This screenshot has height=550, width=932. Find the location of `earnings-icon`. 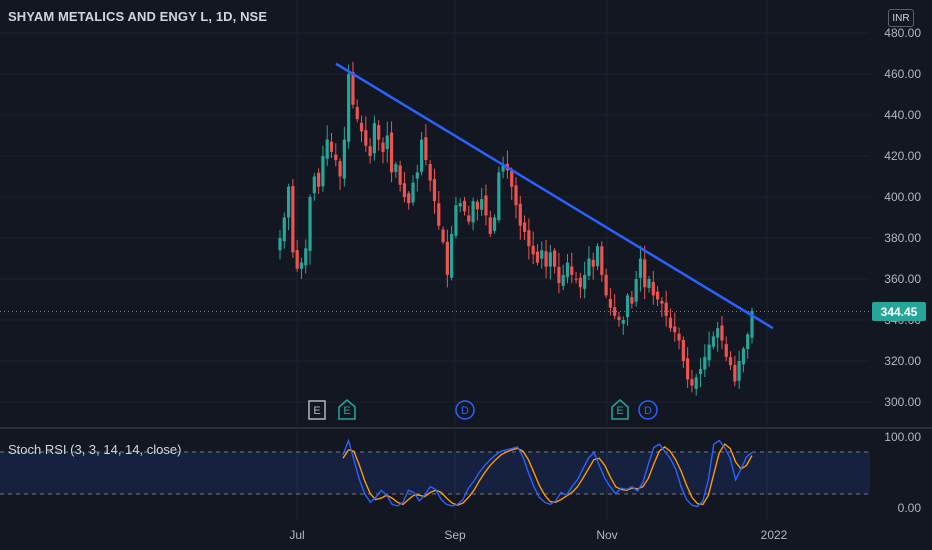

earnings-icon is located at coordinates (620, 409).